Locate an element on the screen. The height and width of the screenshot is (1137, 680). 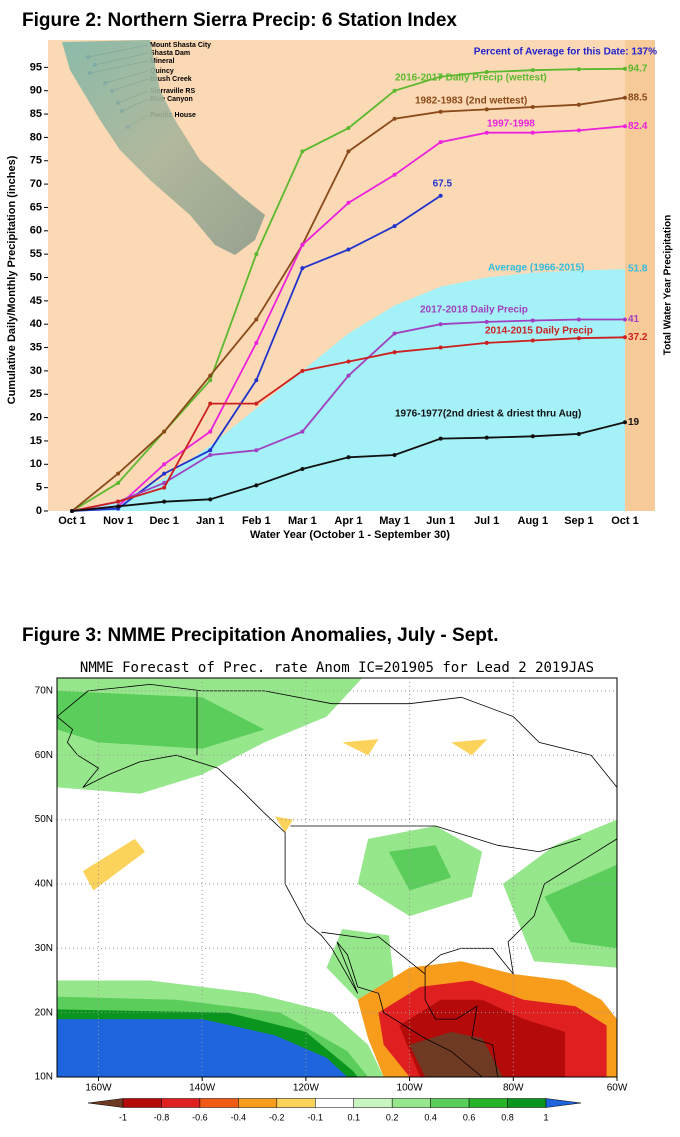
series-label: 1997-1998 is located at coordinates (511, 124).